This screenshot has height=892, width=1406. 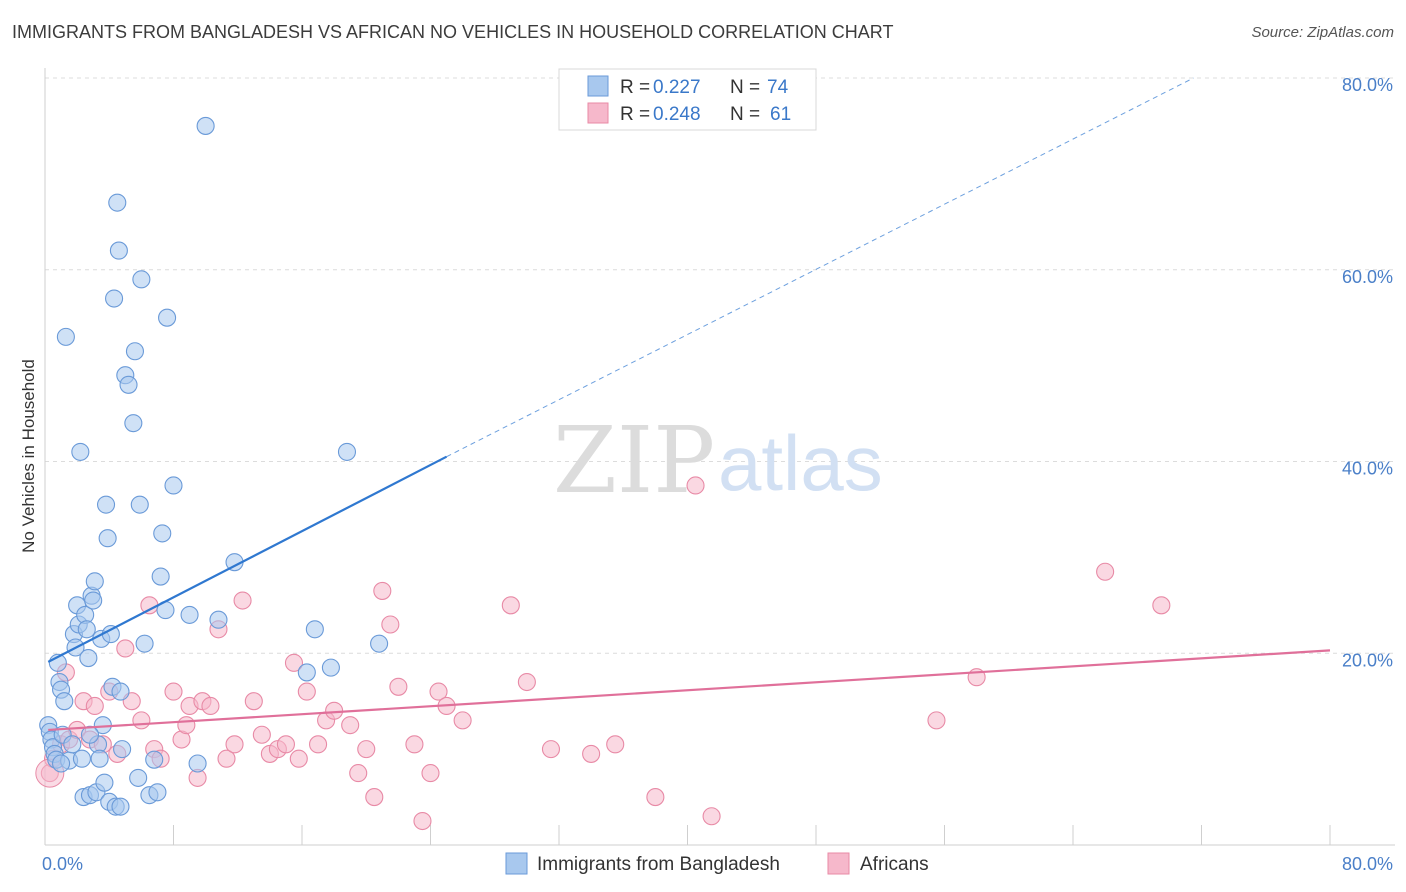 What do you see at coordinates (1367, 85) in the screenshot?
I see `y-tick-label: 80.0%` at bounding box center [1367, 85].